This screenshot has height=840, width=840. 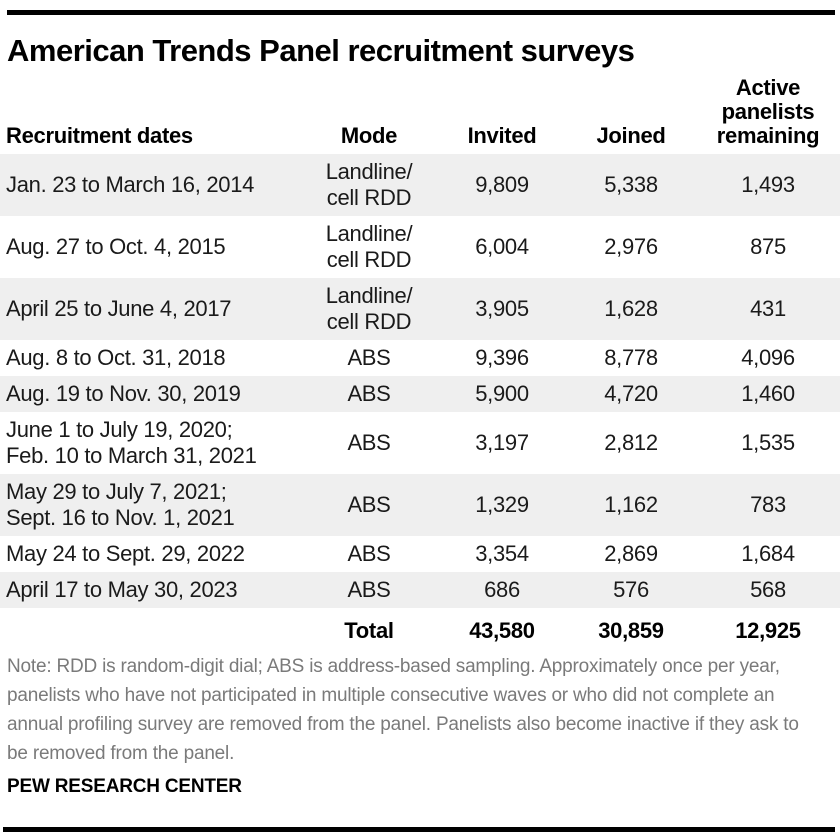 I want to click on cell-invited: 6,004, so click(x=502, y=246).